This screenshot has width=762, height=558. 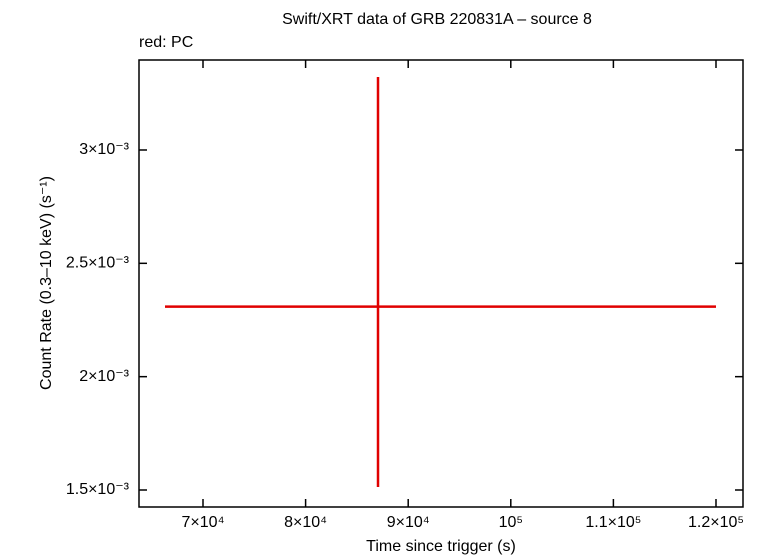 What do you see at coordinates (441, 546) in the screenshot?
I see `x-axis-label: Time since trigger (s)` at bounding box center [441, 546].